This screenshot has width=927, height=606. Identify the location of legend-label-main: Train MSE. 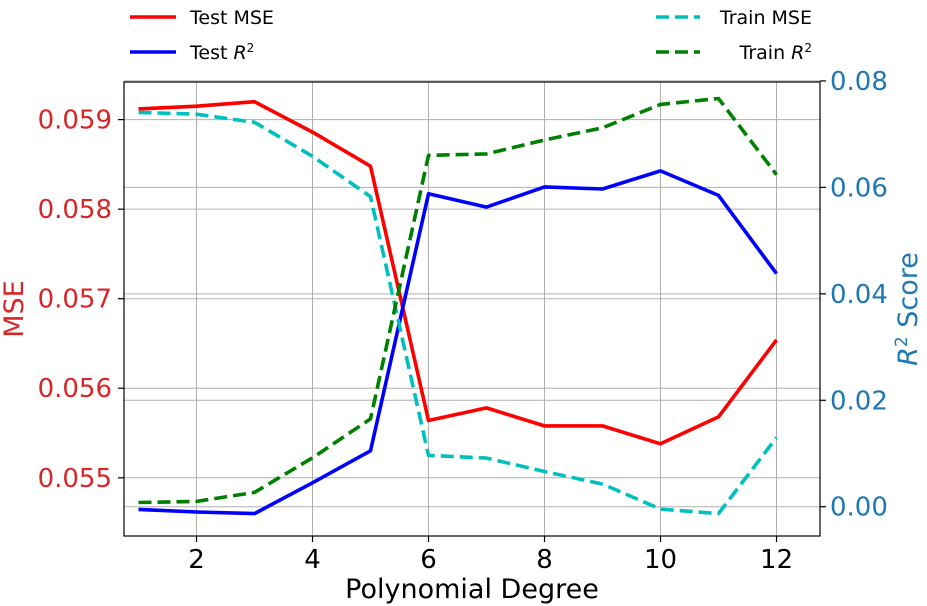
(765, 18).